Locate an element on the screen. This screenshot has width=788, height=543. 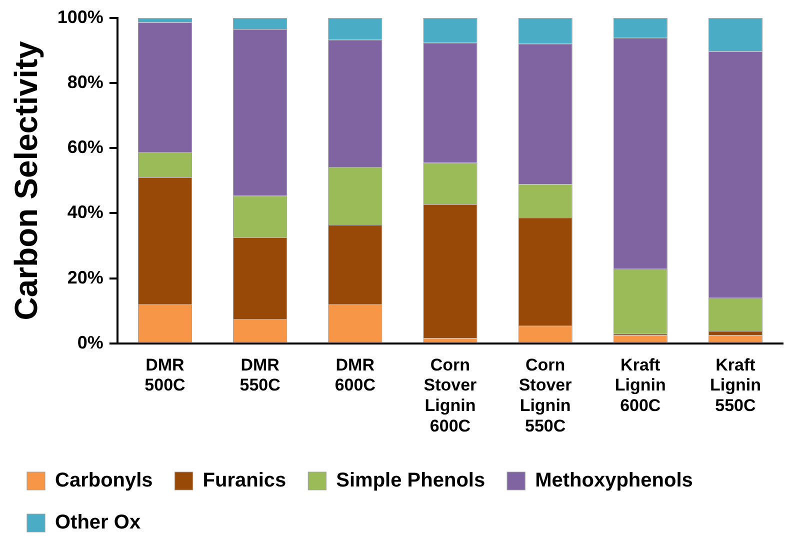
legend-label: Simple Phenols is located at coordinates (411, 481).